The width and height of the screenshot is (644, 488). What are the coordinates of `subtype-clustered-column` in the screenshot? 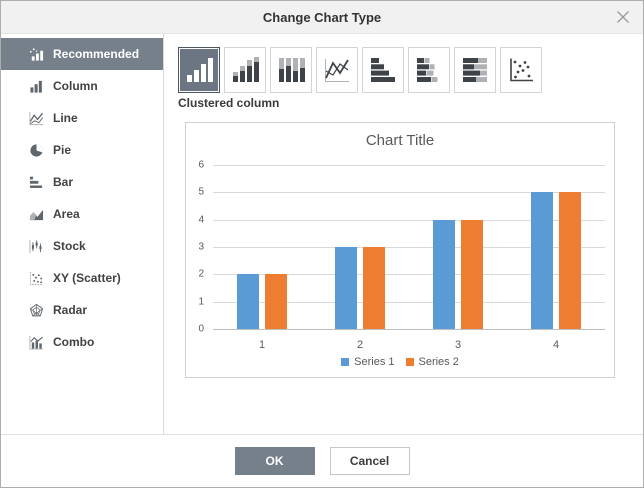 It's located at (199, 70).